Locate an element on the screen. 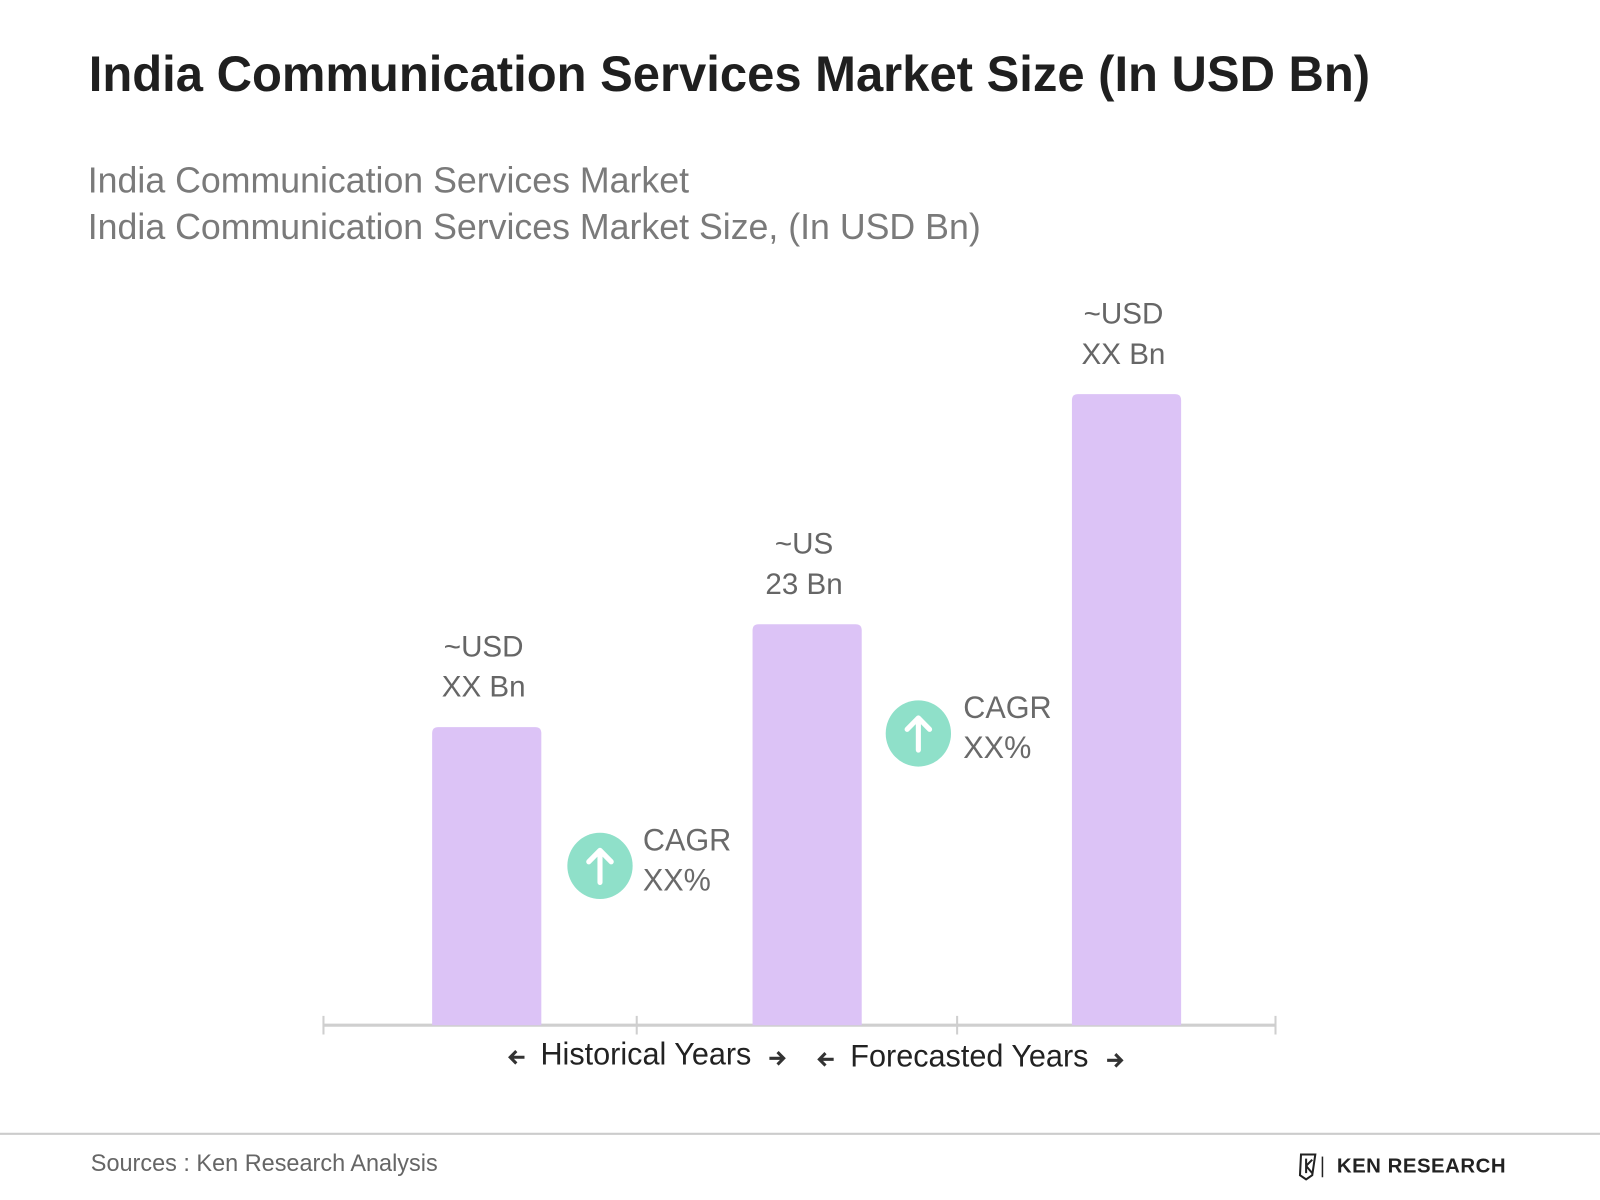  logo-text: KEN RESEARCH is located at coordinates (1421, 1165).